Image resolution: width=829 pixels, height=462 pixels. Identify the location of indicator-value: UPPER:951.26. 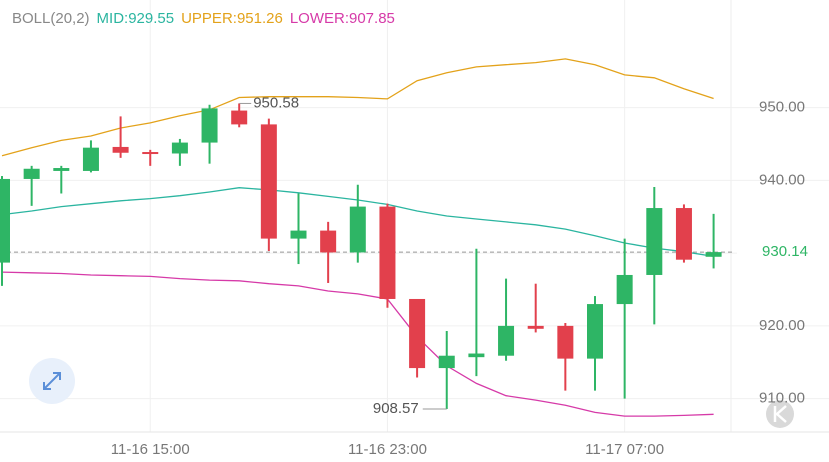
(232, 18).